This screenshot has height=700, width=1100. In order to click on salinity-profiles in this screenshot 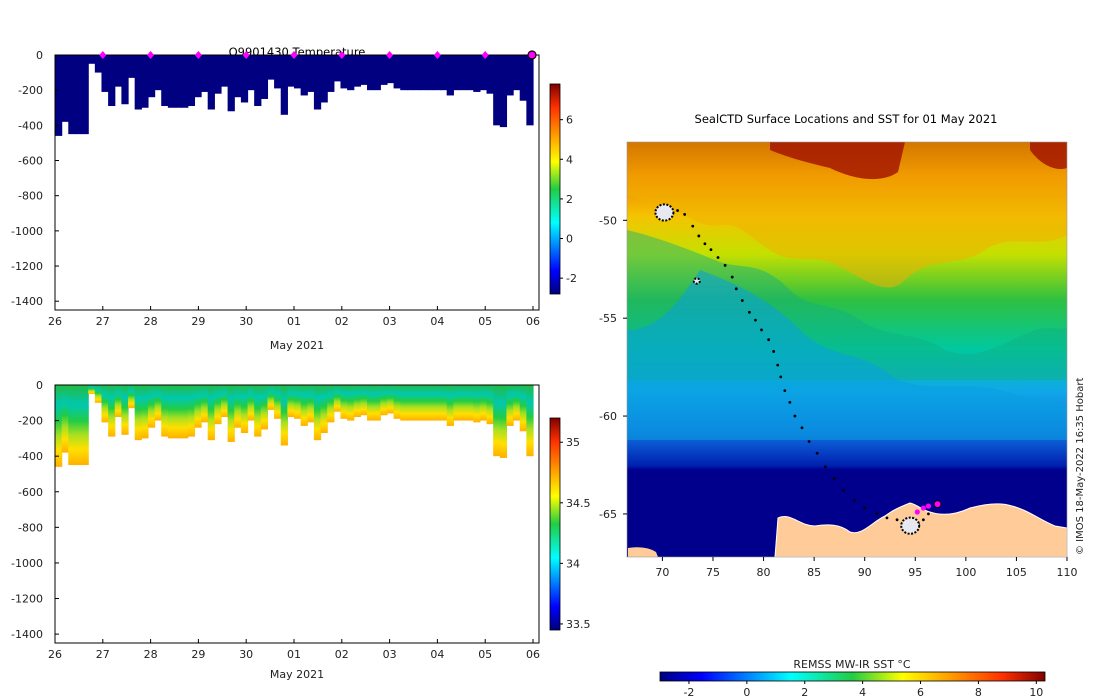, I will do `click(294, 426)`.